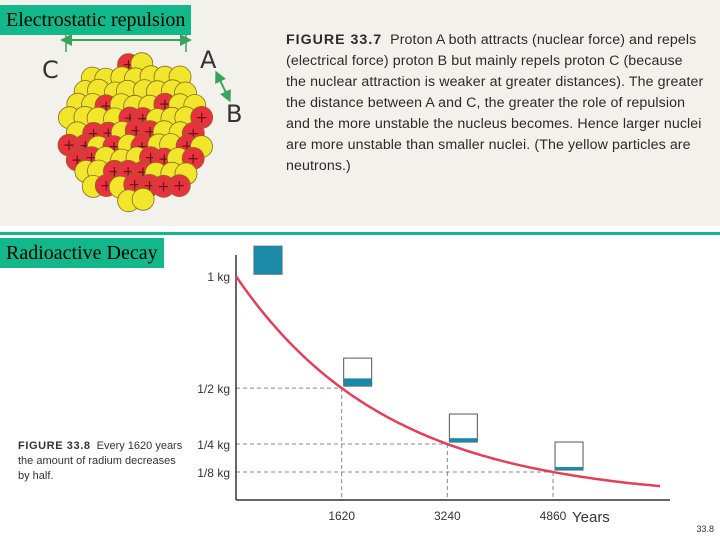 This screenshot has height=540, width=720. What do you see at coordinates (135, 132) in the screenshot?
I see `nucleus-particles: ++ ++ + ++ + + + ++ + + + ++ + + + ++ + ++ + + + +` at bounding box center [135, 132].